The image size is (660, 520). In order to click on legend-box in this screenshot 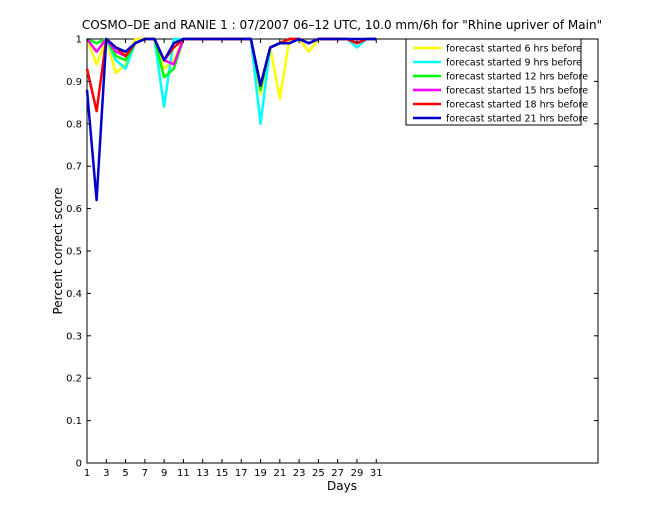, I will do `click(493, 82)`.